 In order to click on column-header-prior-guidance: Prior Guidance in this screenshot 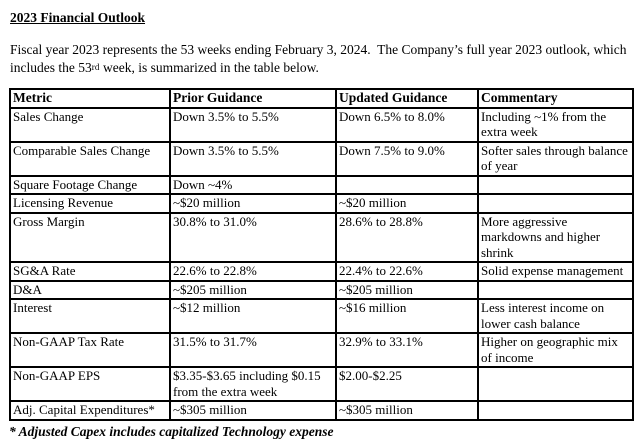, I will do `click(253, 98)`.